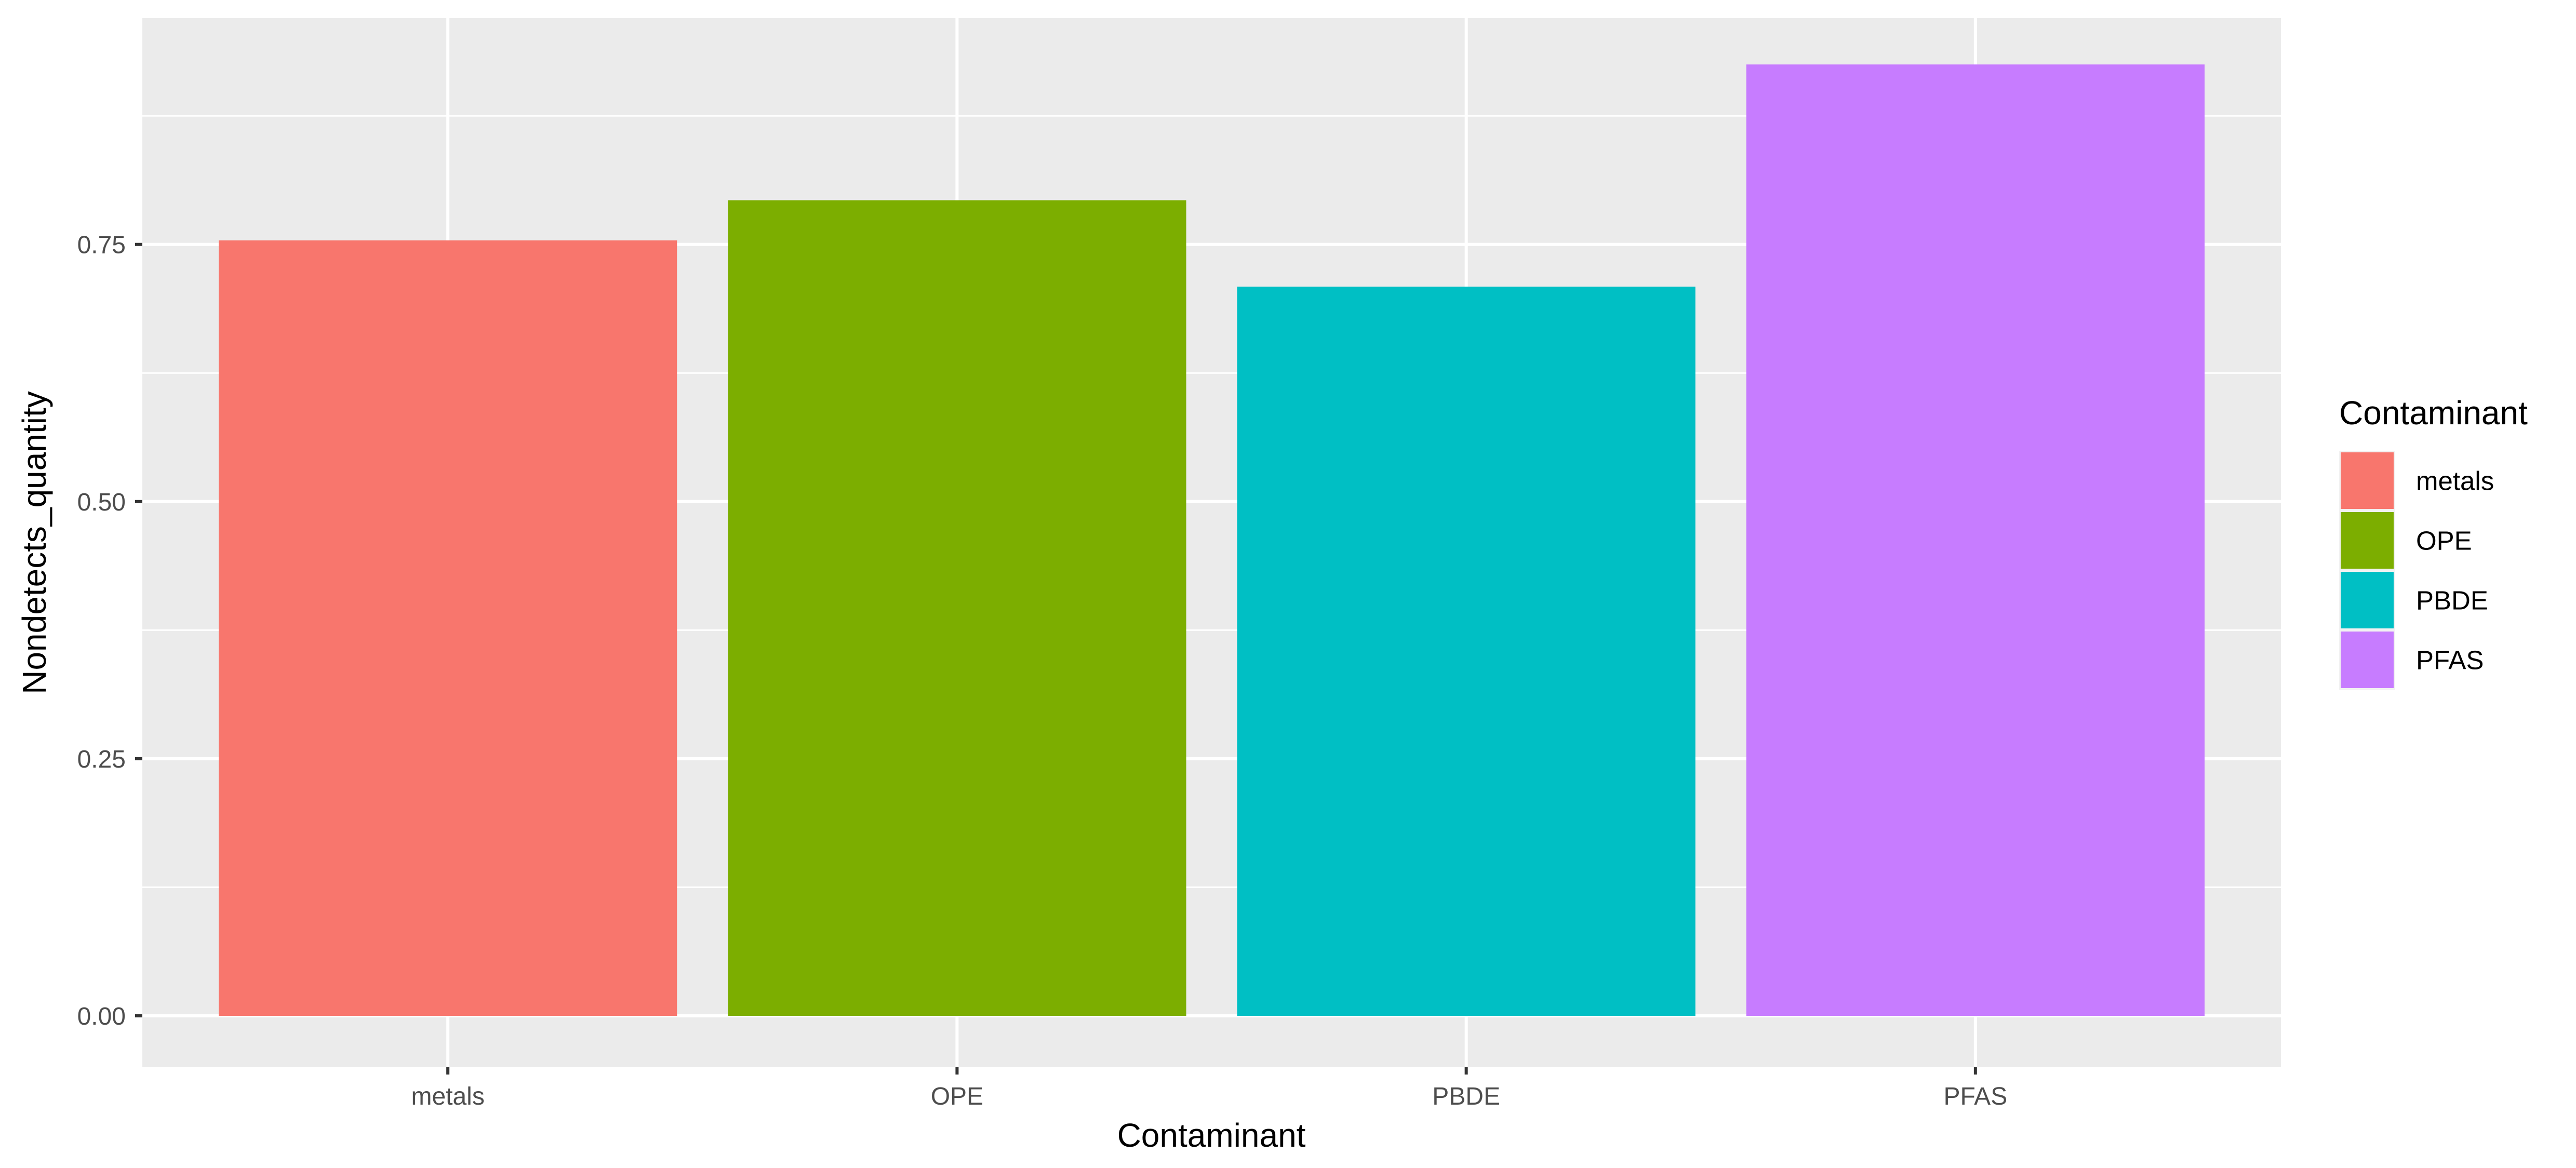 The width and height of the screenshot is (2576, 1168). Describe the element at coordinates (109, 631) in the screenshot. I see `y-axis-ticks: 0.00 0.25 0.50 0.75` at that location.